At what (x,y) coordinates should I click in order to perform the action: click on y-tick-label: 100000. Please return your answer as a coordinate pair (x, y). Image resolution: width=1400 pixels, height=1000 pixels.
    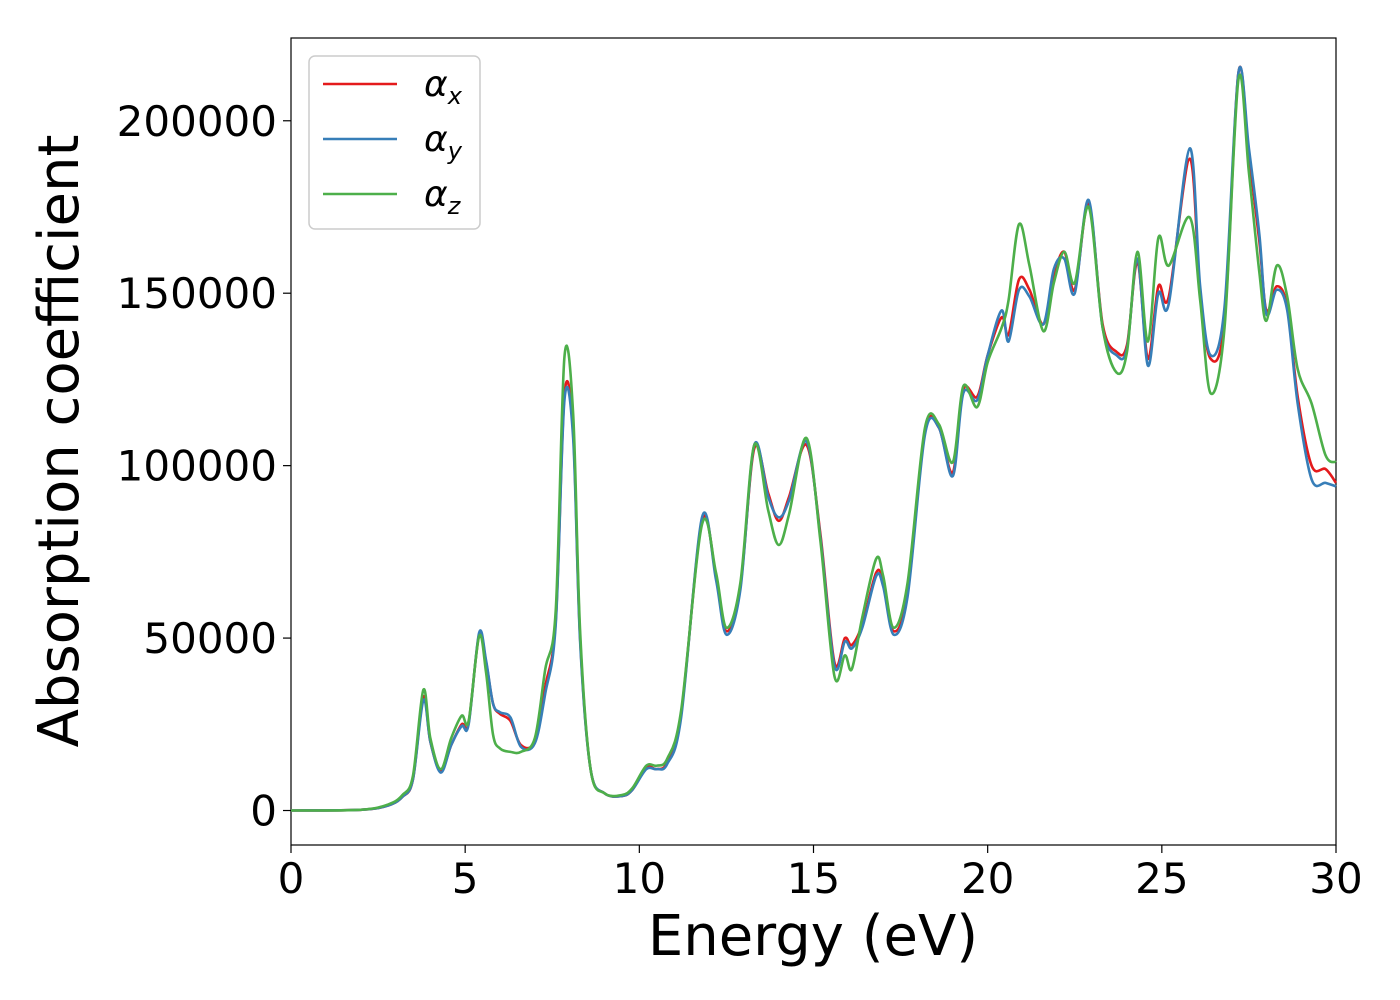
    Looking at the image, I should click on (197, 466).